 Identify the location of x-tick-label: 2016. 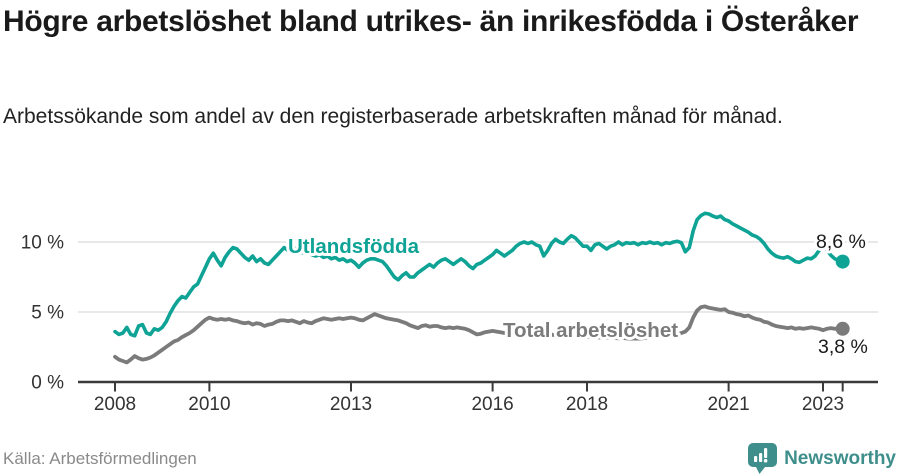
(492, 404).